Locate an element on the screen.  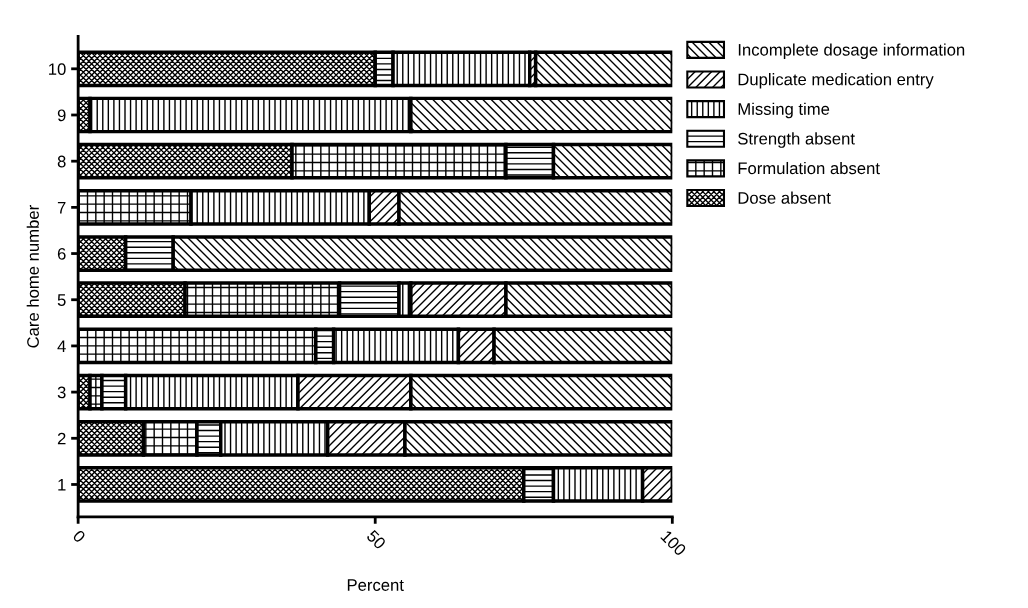
legend-label: Incomplete dosage information is located at coordinates (851, 51).